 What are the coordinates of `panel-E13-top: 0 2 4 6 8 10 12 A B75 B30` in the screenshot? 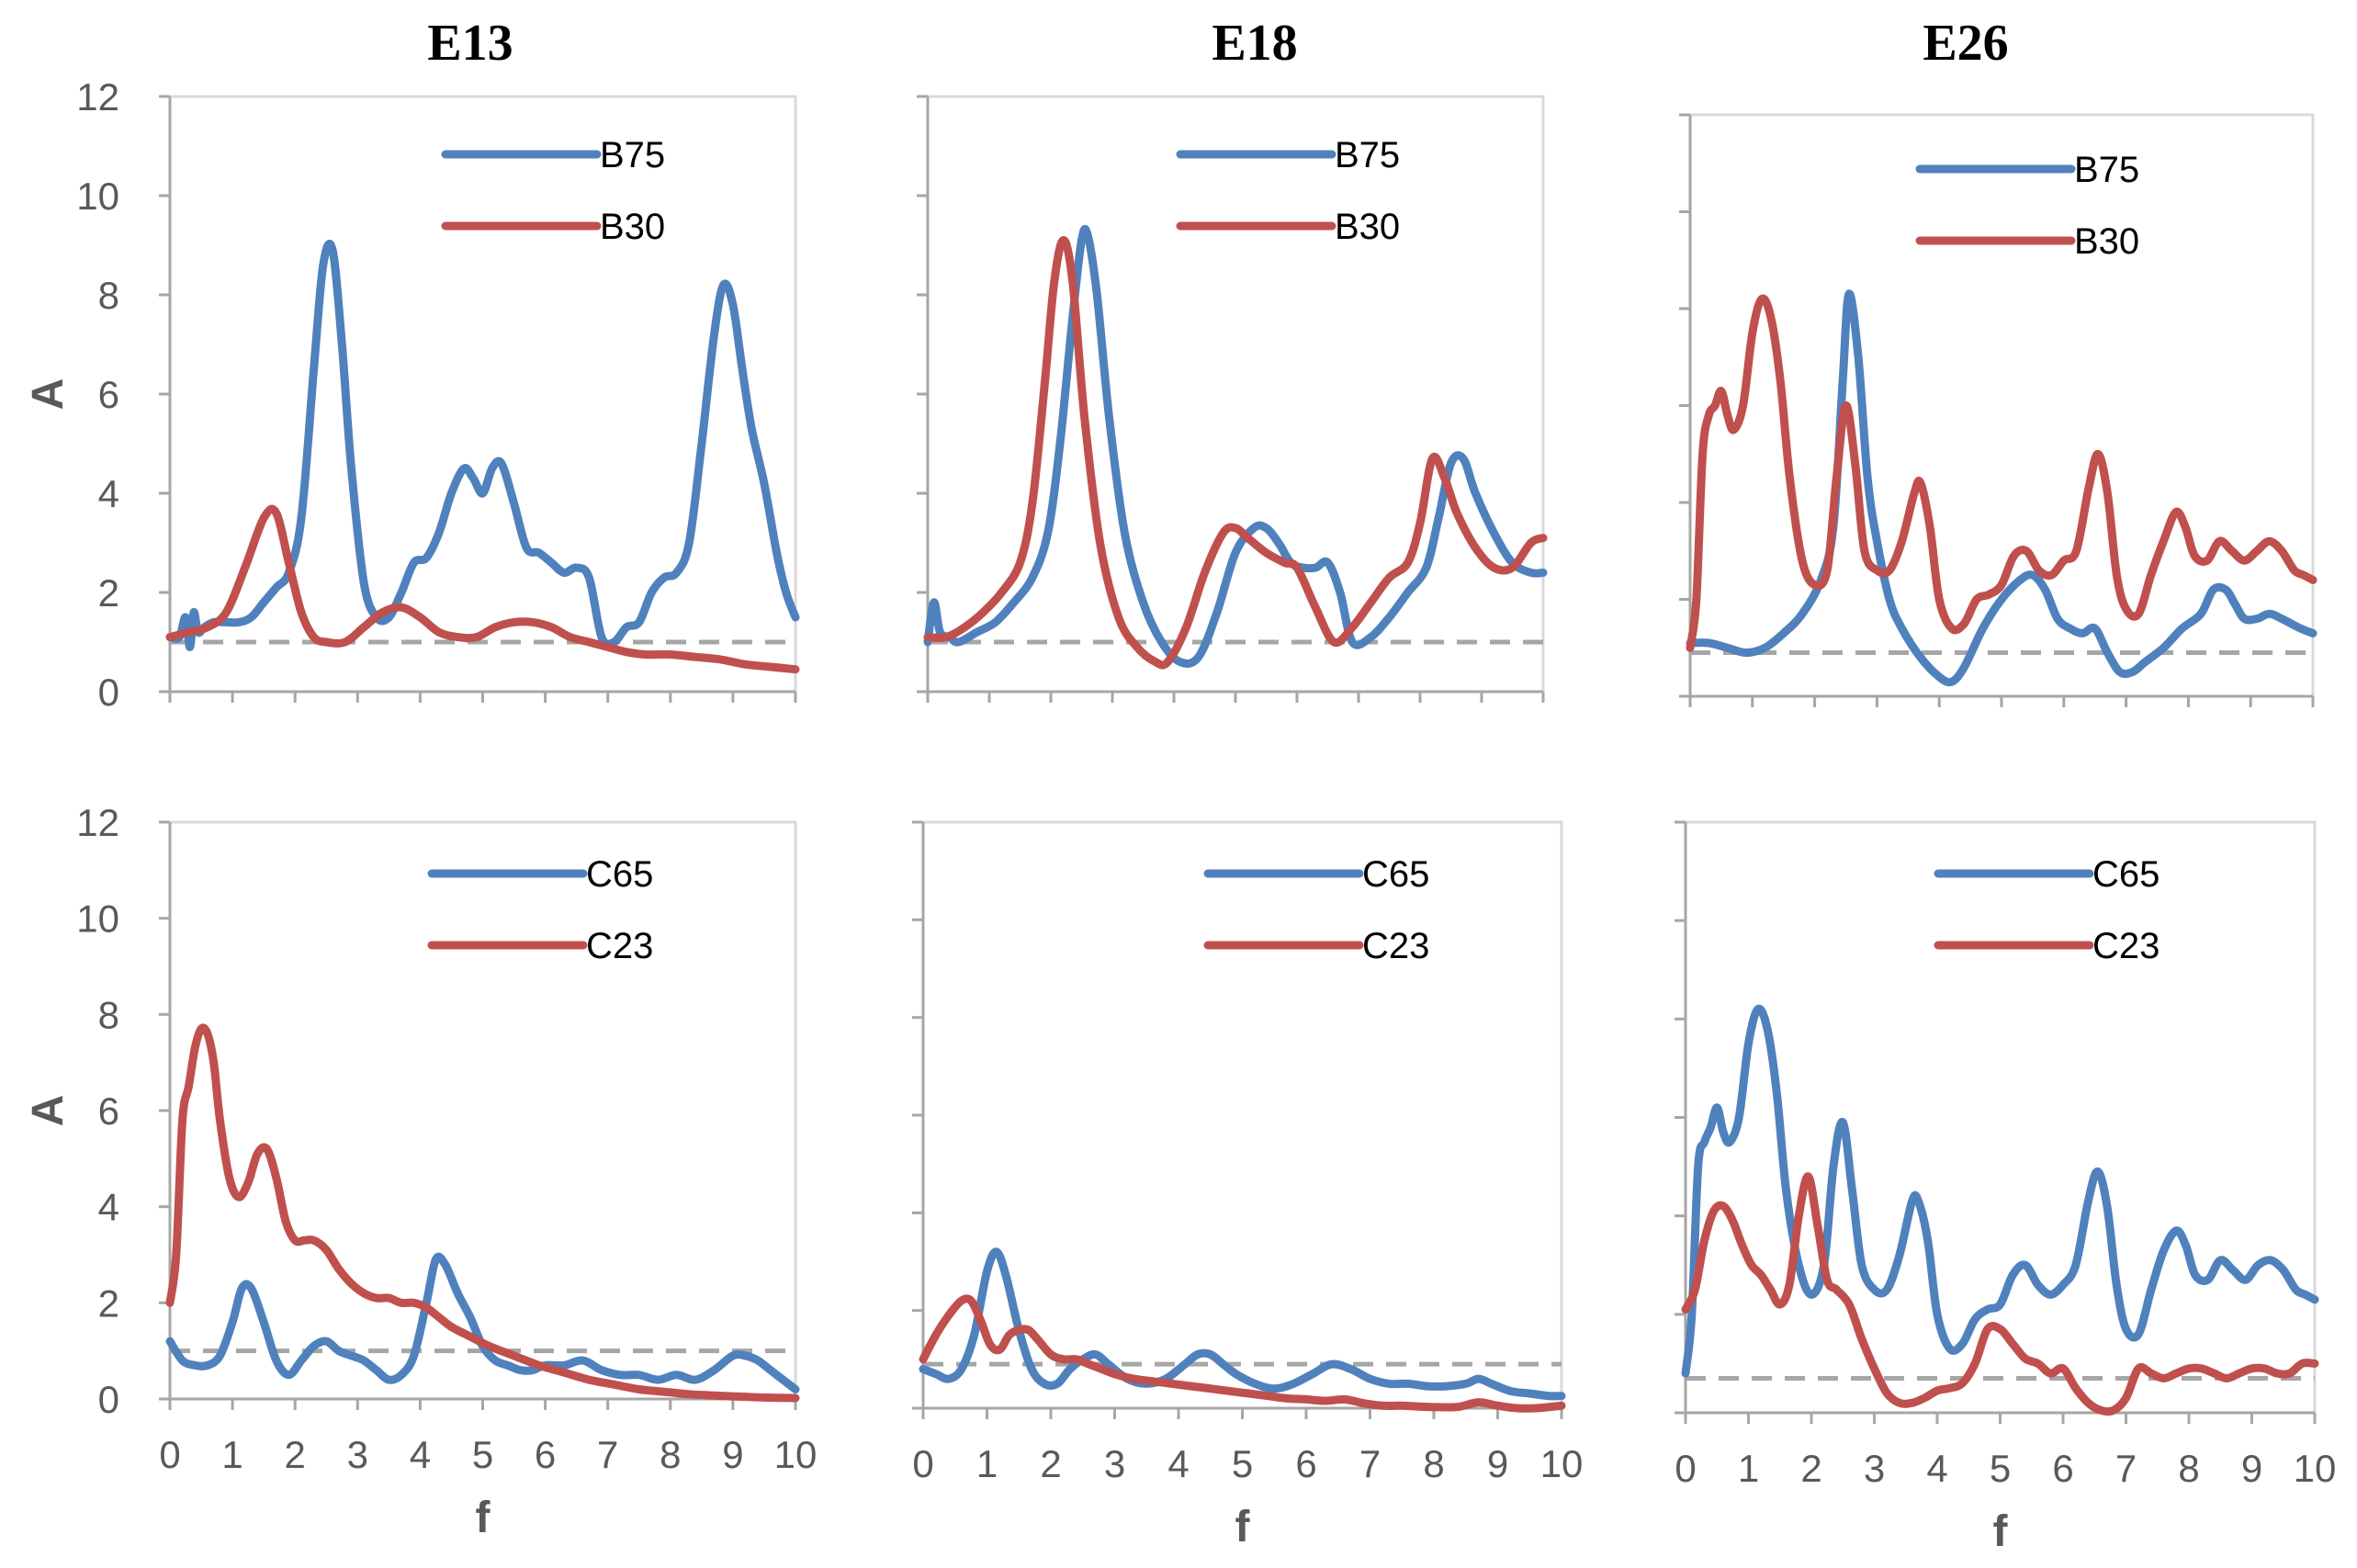 It's located at (412, 395).